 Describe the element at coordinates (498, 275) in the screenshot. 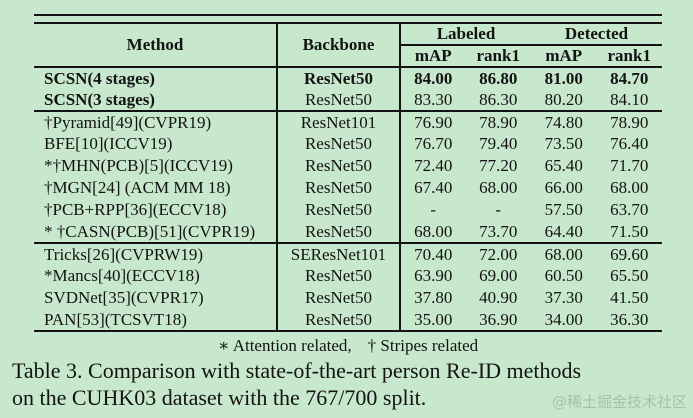

I see `value-cell: 69.00` at that location.